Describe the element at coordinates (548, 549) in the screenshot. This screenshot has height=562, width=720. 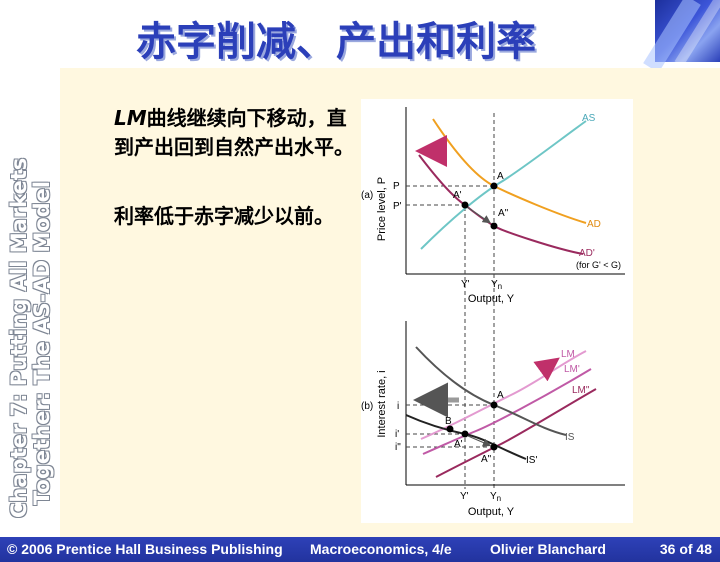
I see `footer-author: Olivier Blanchard` at that location.